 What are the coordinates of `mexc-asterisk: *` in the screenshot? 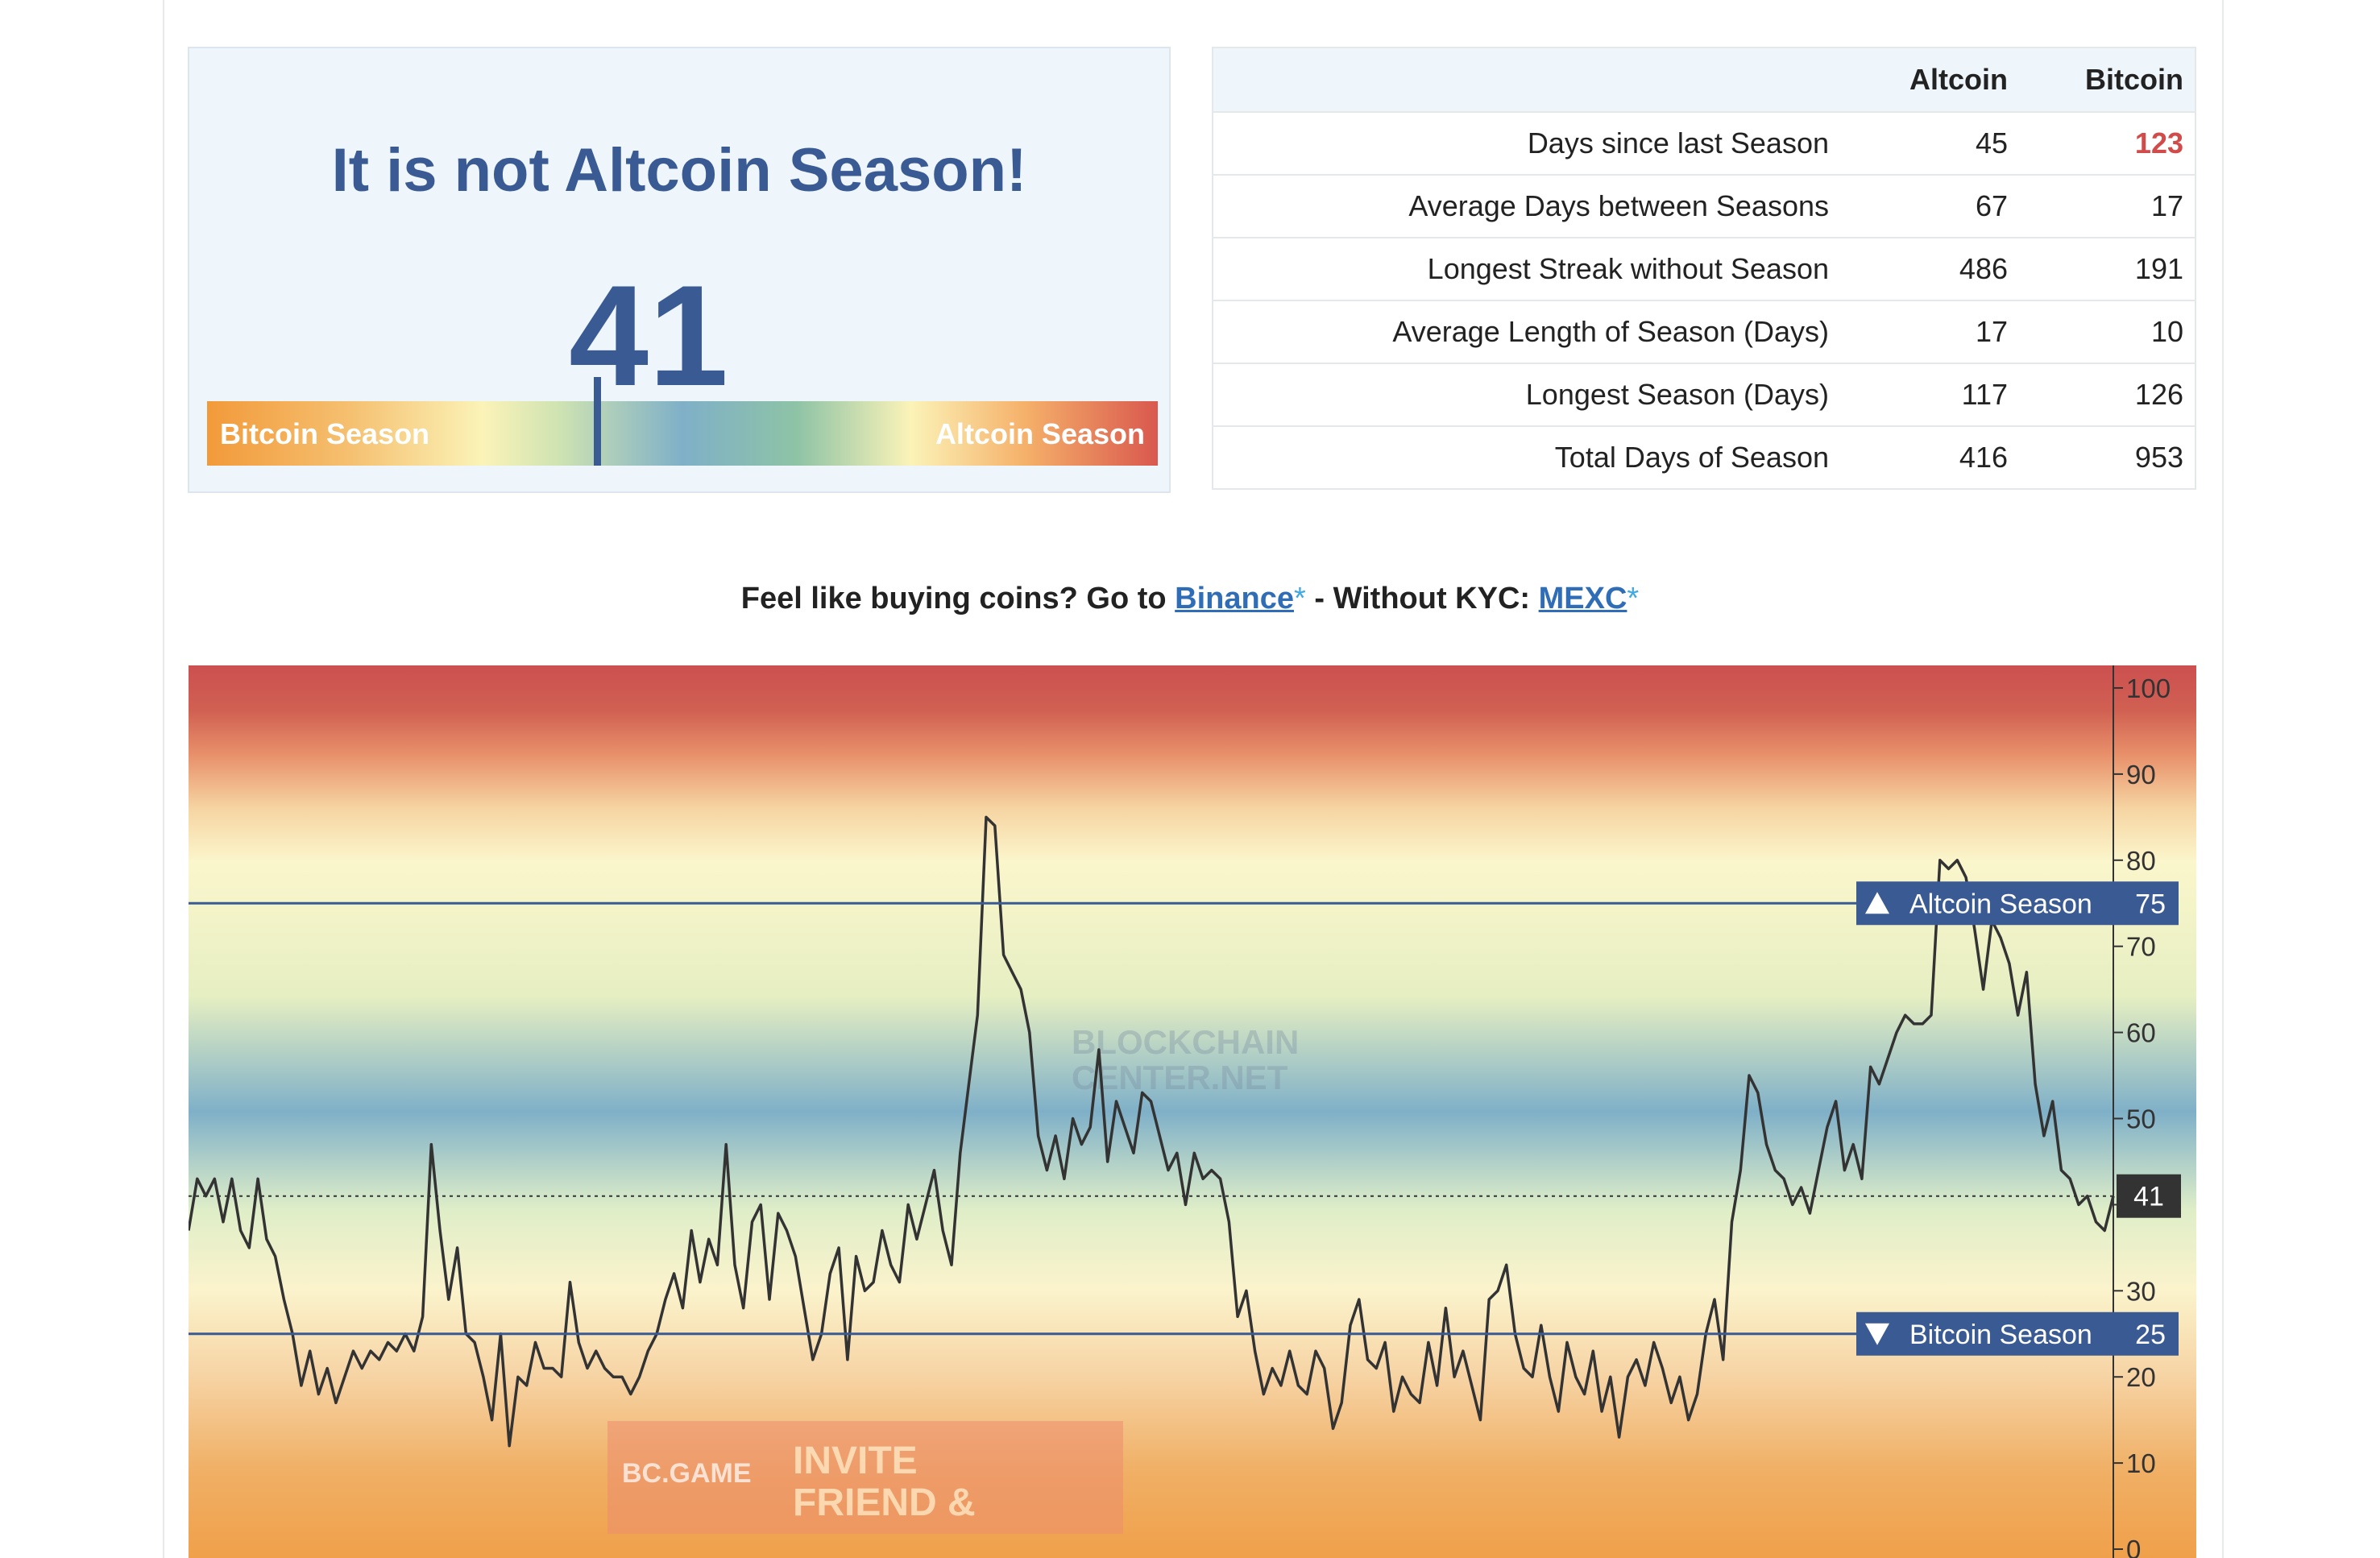 It's located at (1633, 598).